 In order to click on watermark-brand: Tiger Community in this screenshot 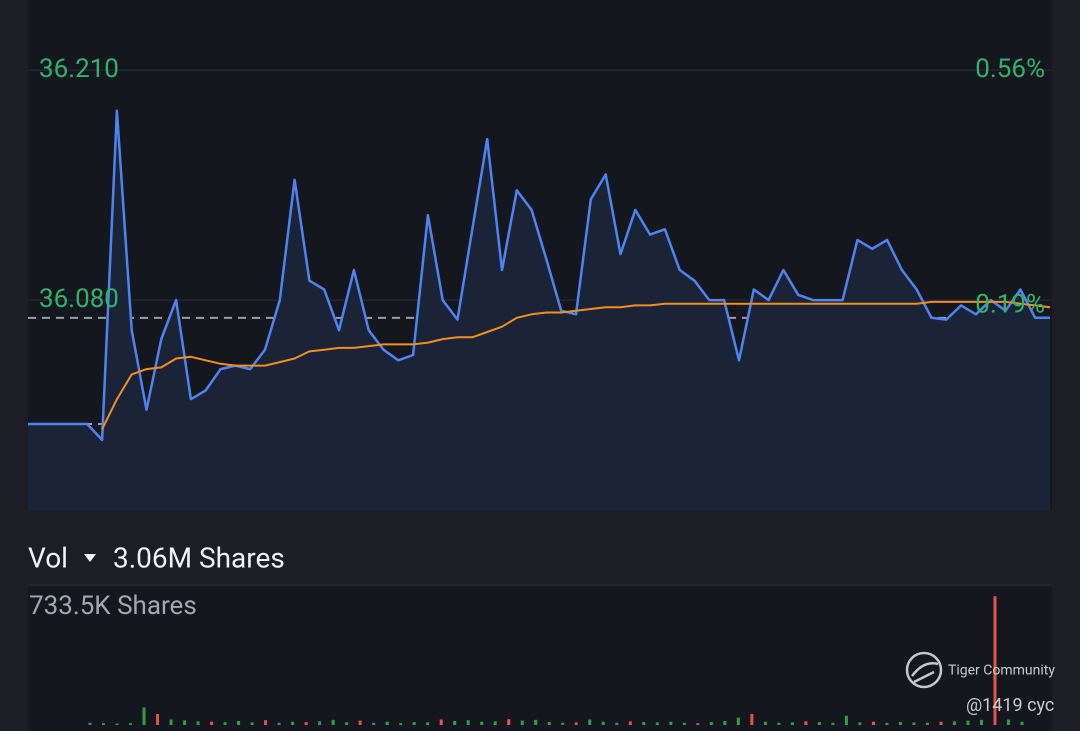, I will do `click(1001, 671)`.